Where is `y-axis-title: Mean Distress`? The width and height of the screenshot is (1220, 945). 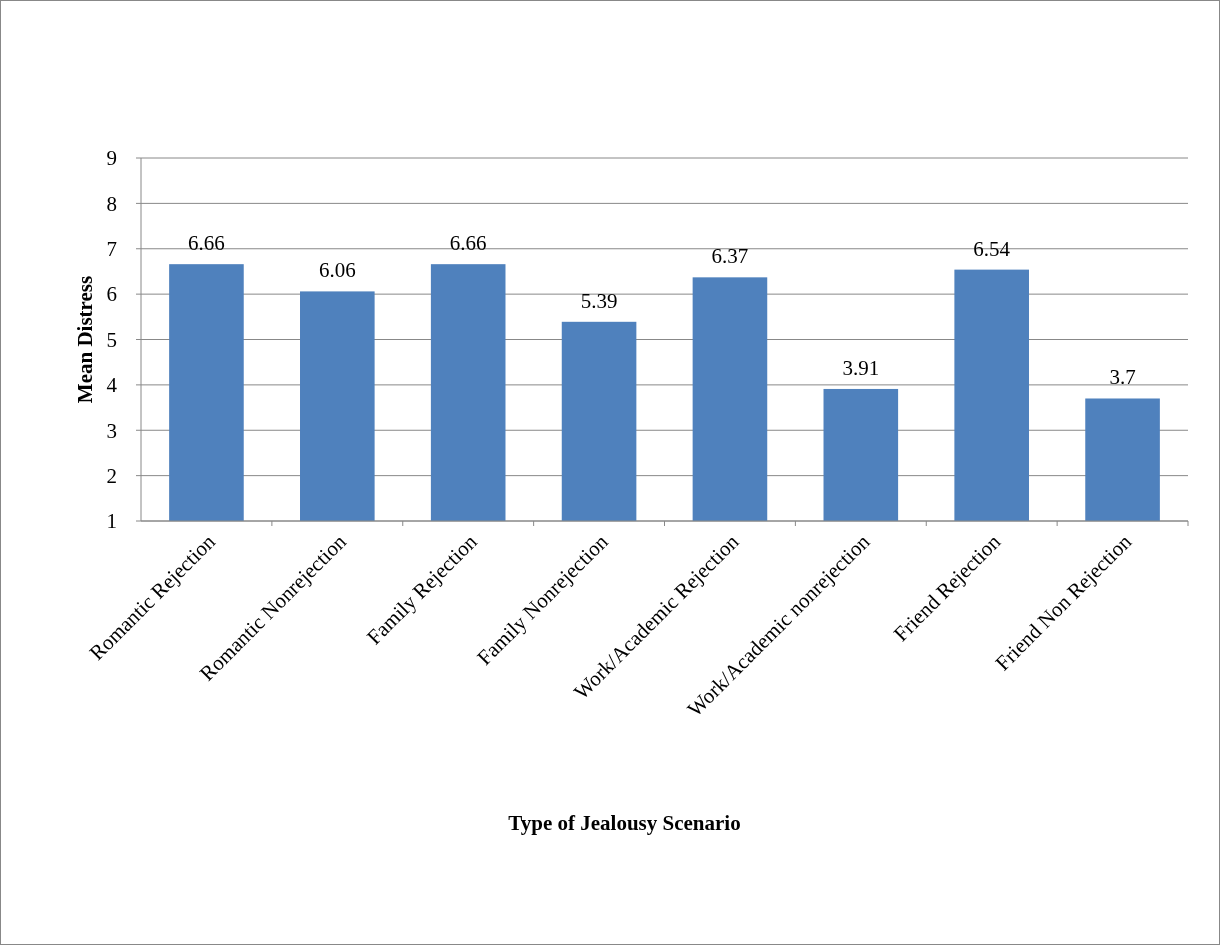 y-axis-title: Mean Distress is located at coordinates (85, 339).